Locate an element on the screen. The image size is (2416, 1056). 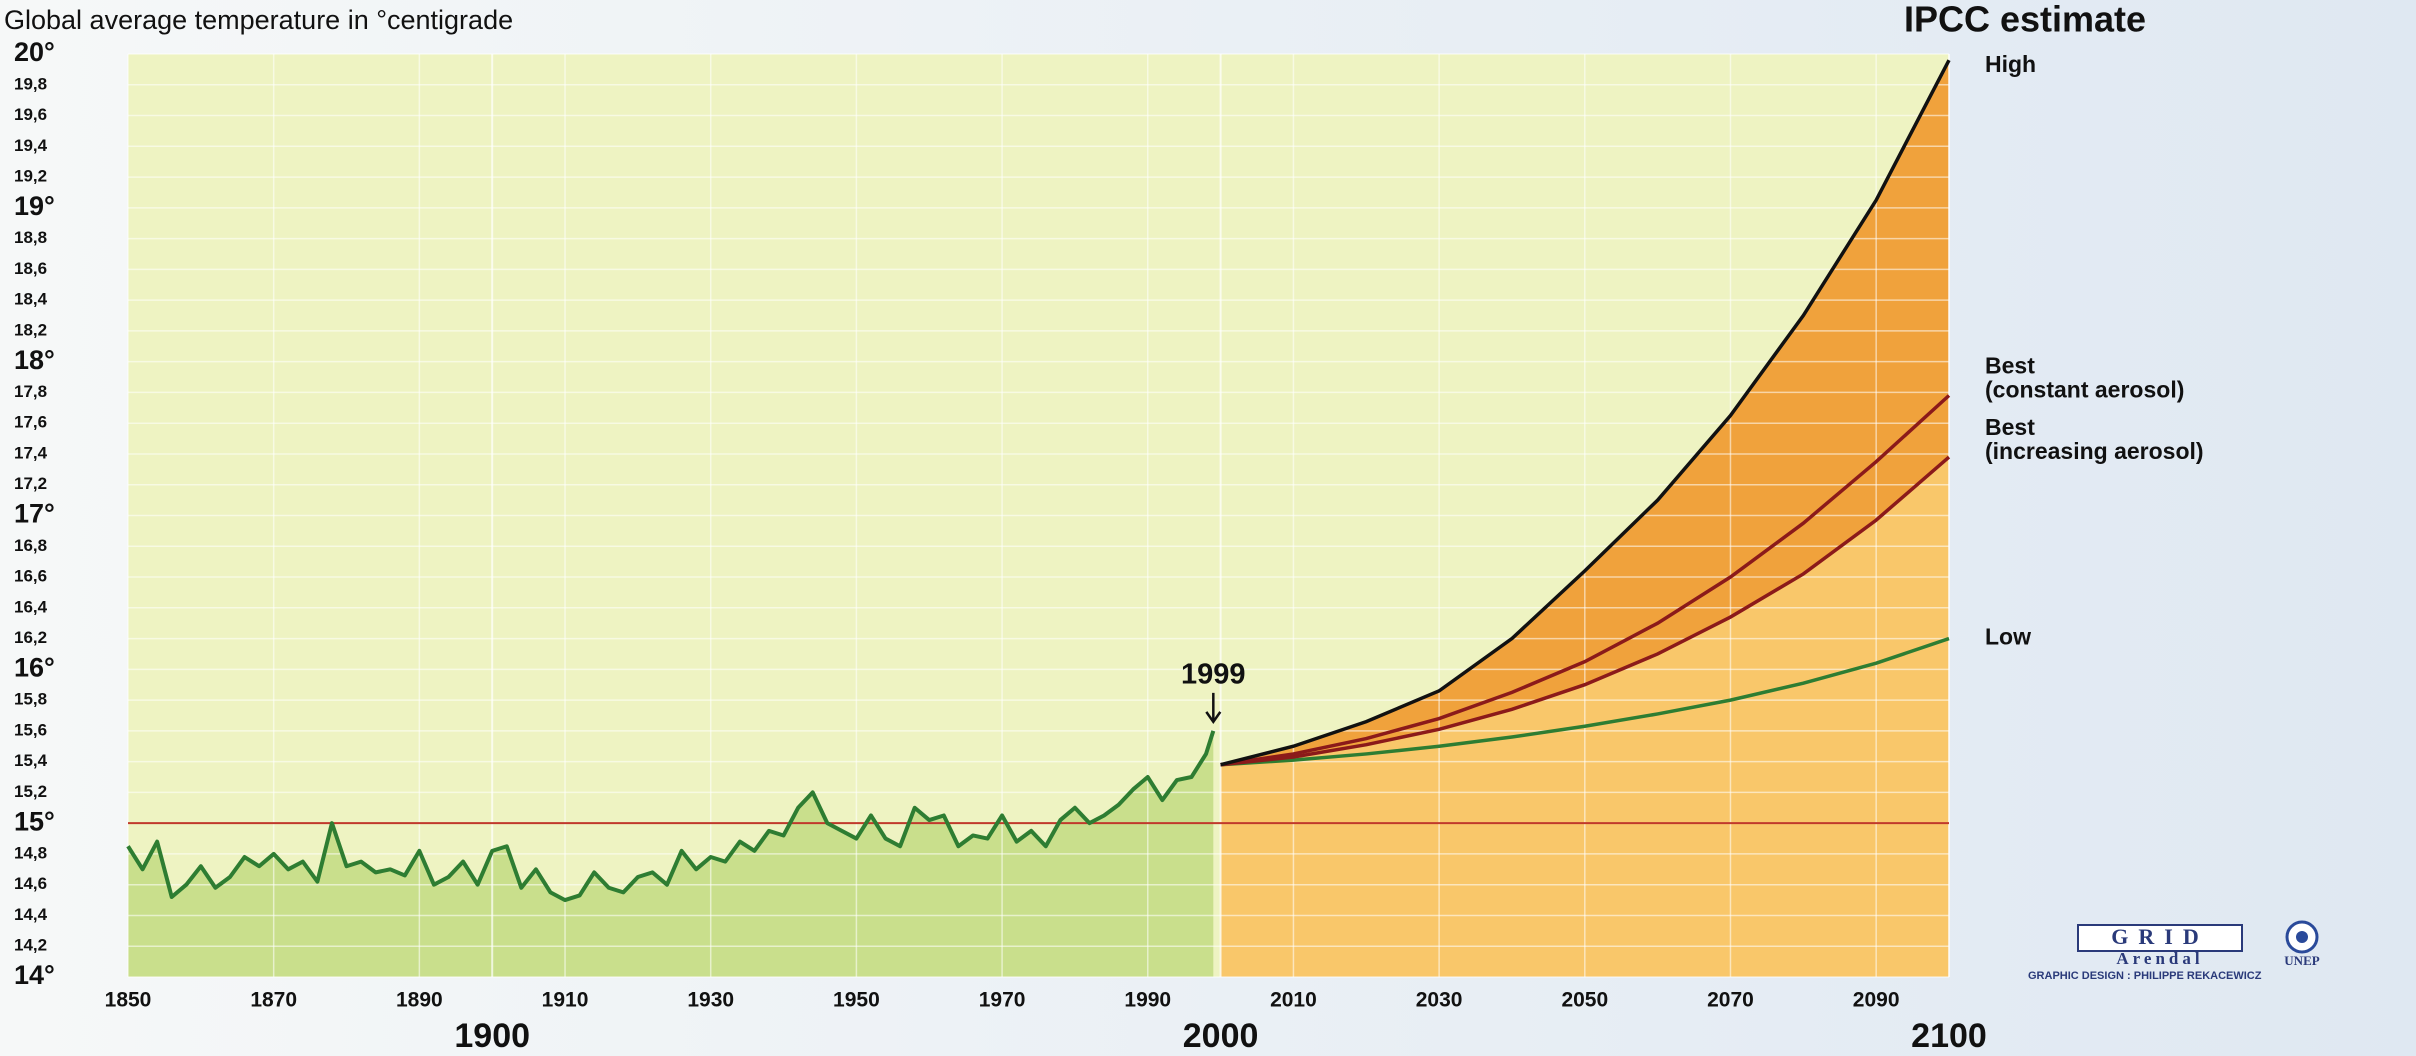
y-tick-label: 14,4 is located at coordinates (31, 914).